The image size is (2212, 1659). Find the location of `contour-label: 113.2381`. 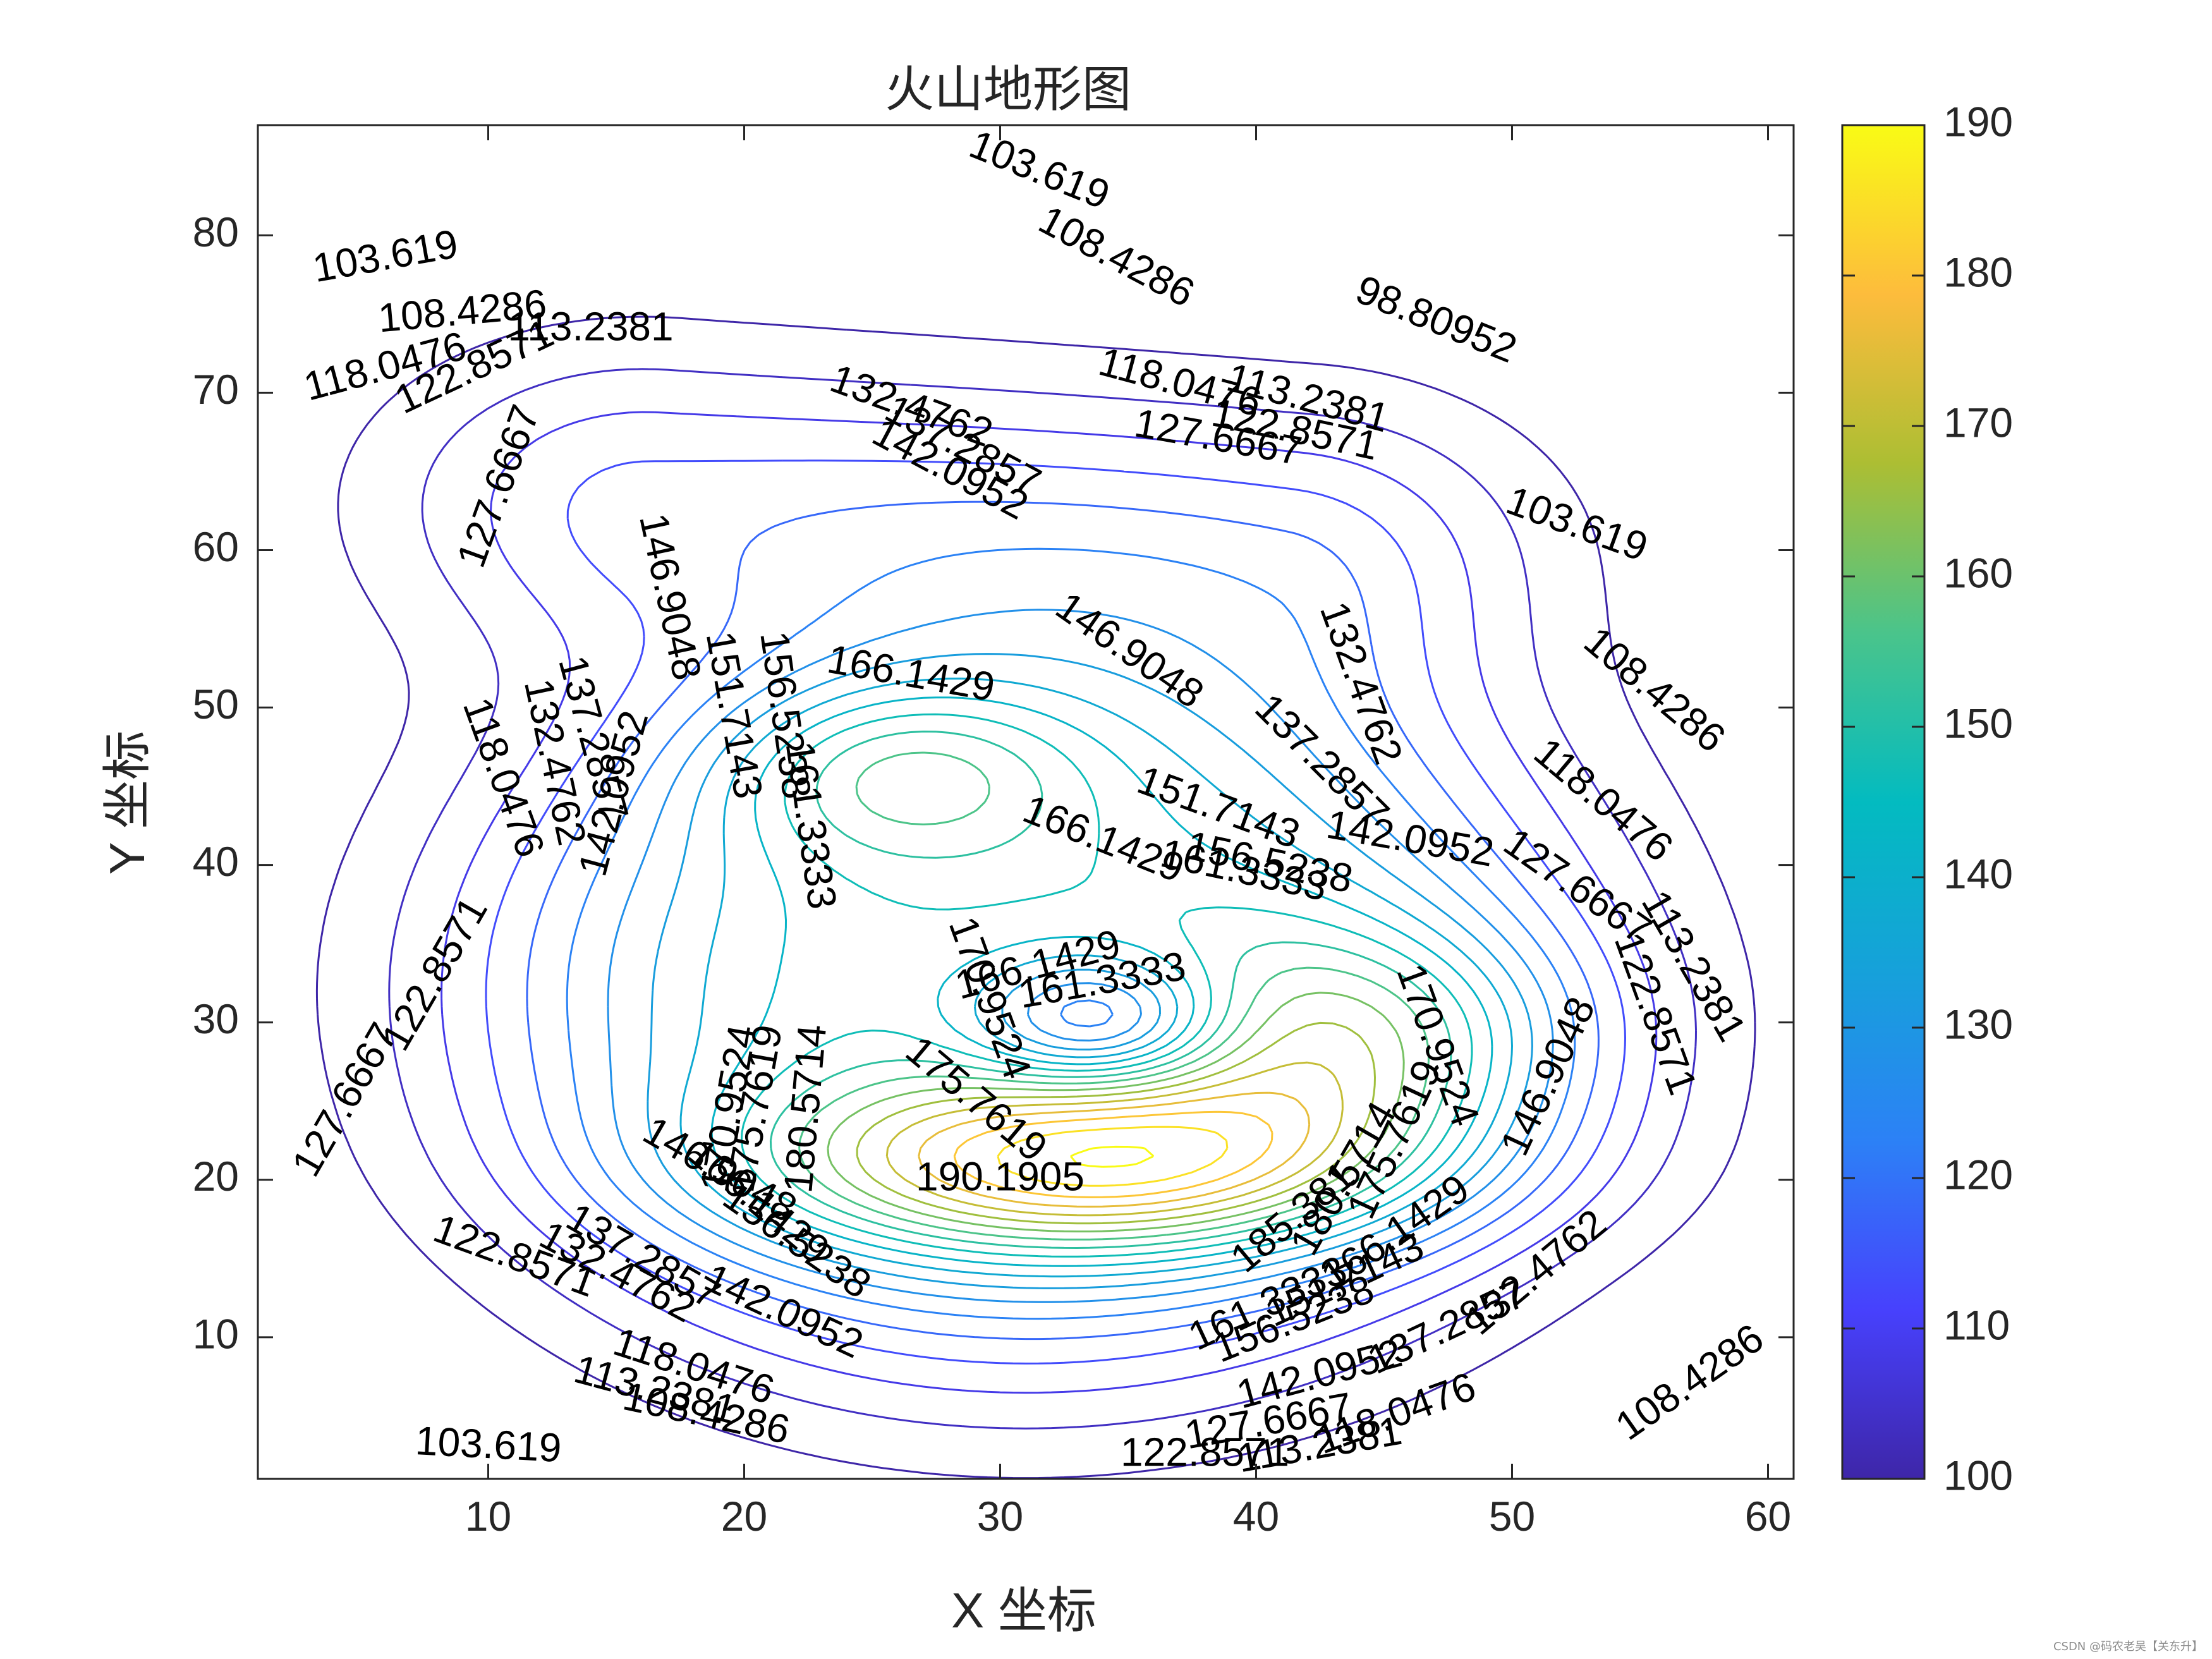

contour-label: 113.2381 is located at coordinates (590, 326).